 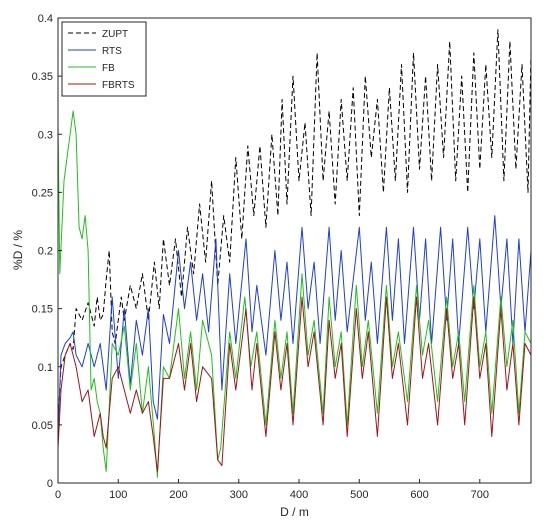 I want to click on y-tick-label: 0.05, so click(x=42, y=426).